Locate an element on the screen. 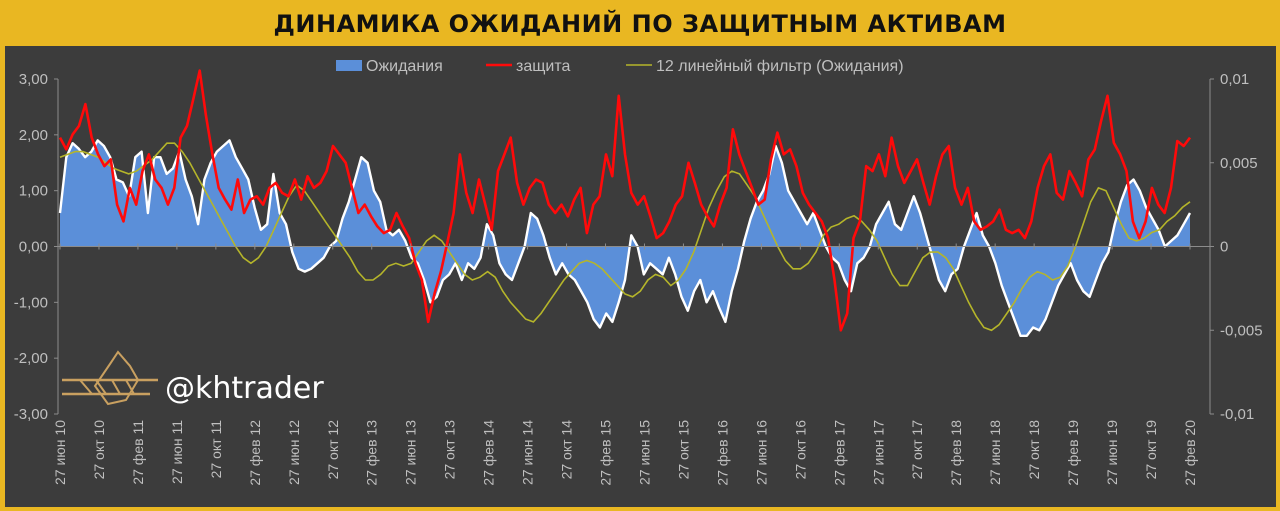  x-tick-label: 27 фев 13 is located at coordinates (372, 453).